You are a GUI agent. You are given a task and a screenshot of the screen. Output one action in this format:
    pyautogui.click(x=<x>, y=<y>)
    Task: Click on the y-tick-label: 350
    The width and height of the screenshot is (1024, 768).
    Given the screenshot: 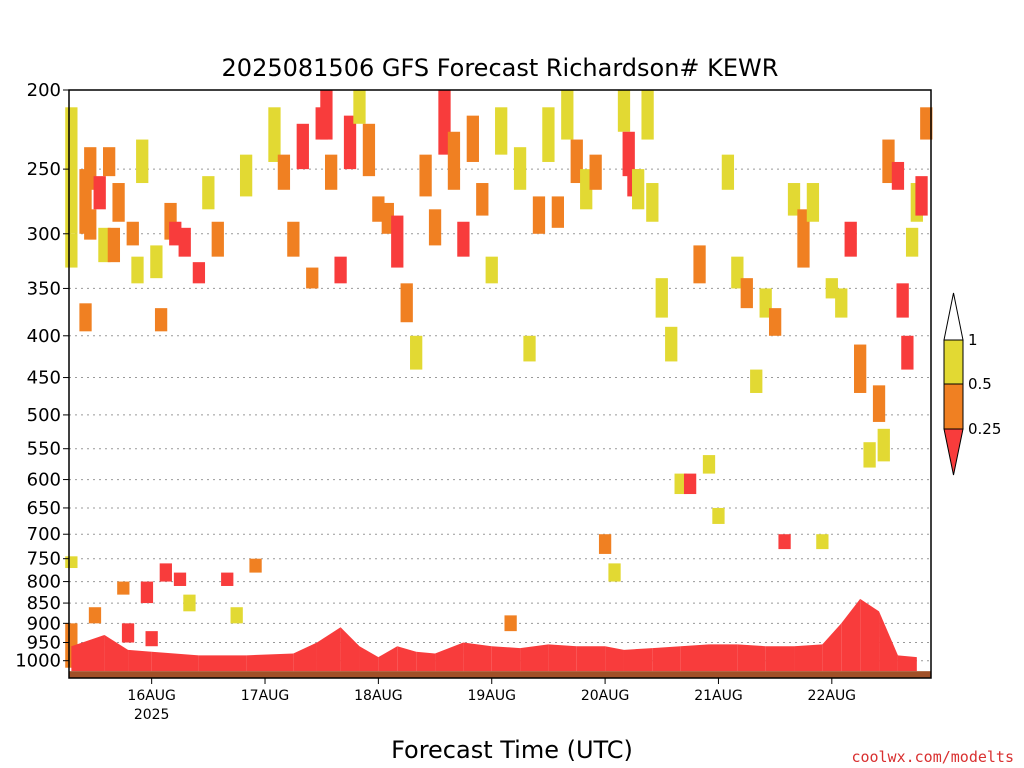 What is the action you would take?
    pyautogui.click(x=44, y=288)
    